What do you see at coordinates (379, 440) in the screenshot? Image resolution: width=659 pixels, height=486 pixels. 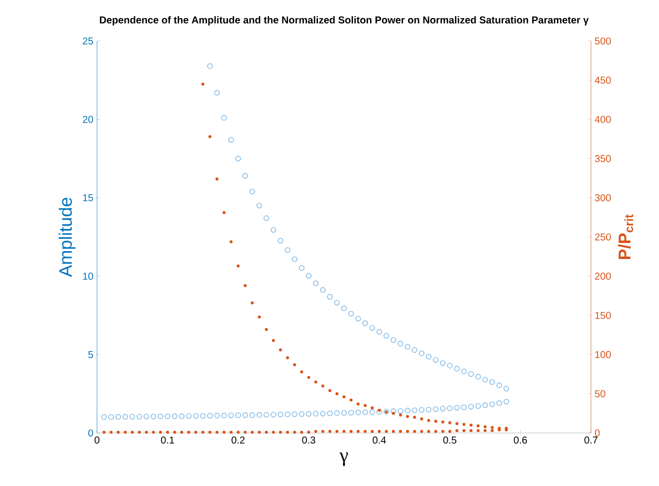 I see `x-tick-label: 0.4` at bounding box center [379, 440].